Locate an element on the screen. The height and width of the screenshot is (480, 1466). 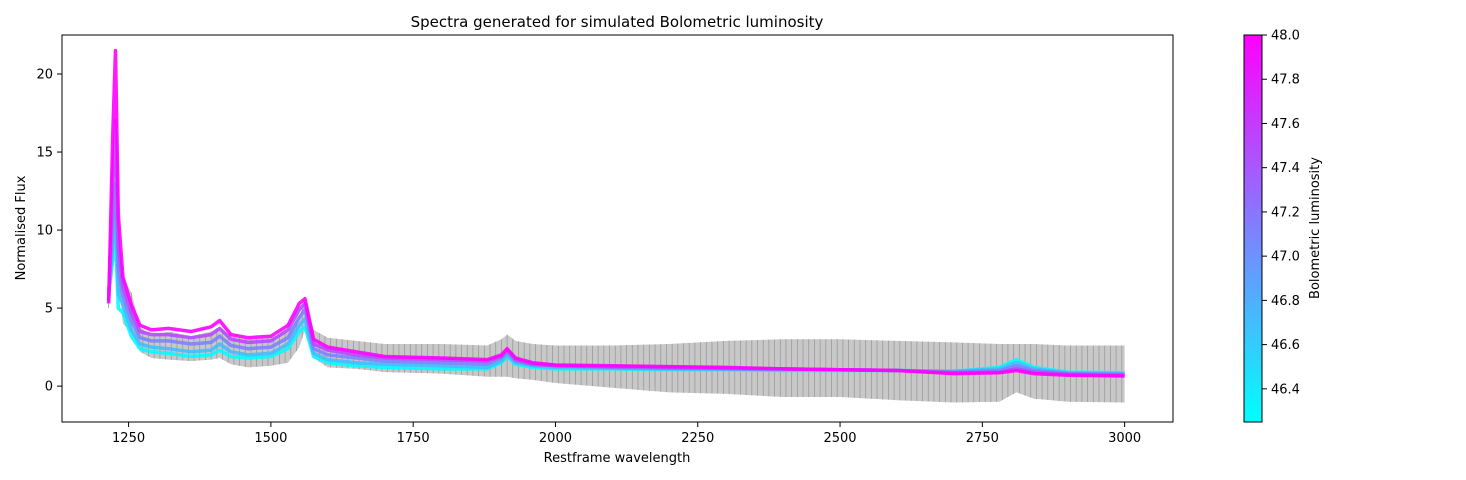
x-axis-label: Restframe wavelength is located at coordinates (617, 458).